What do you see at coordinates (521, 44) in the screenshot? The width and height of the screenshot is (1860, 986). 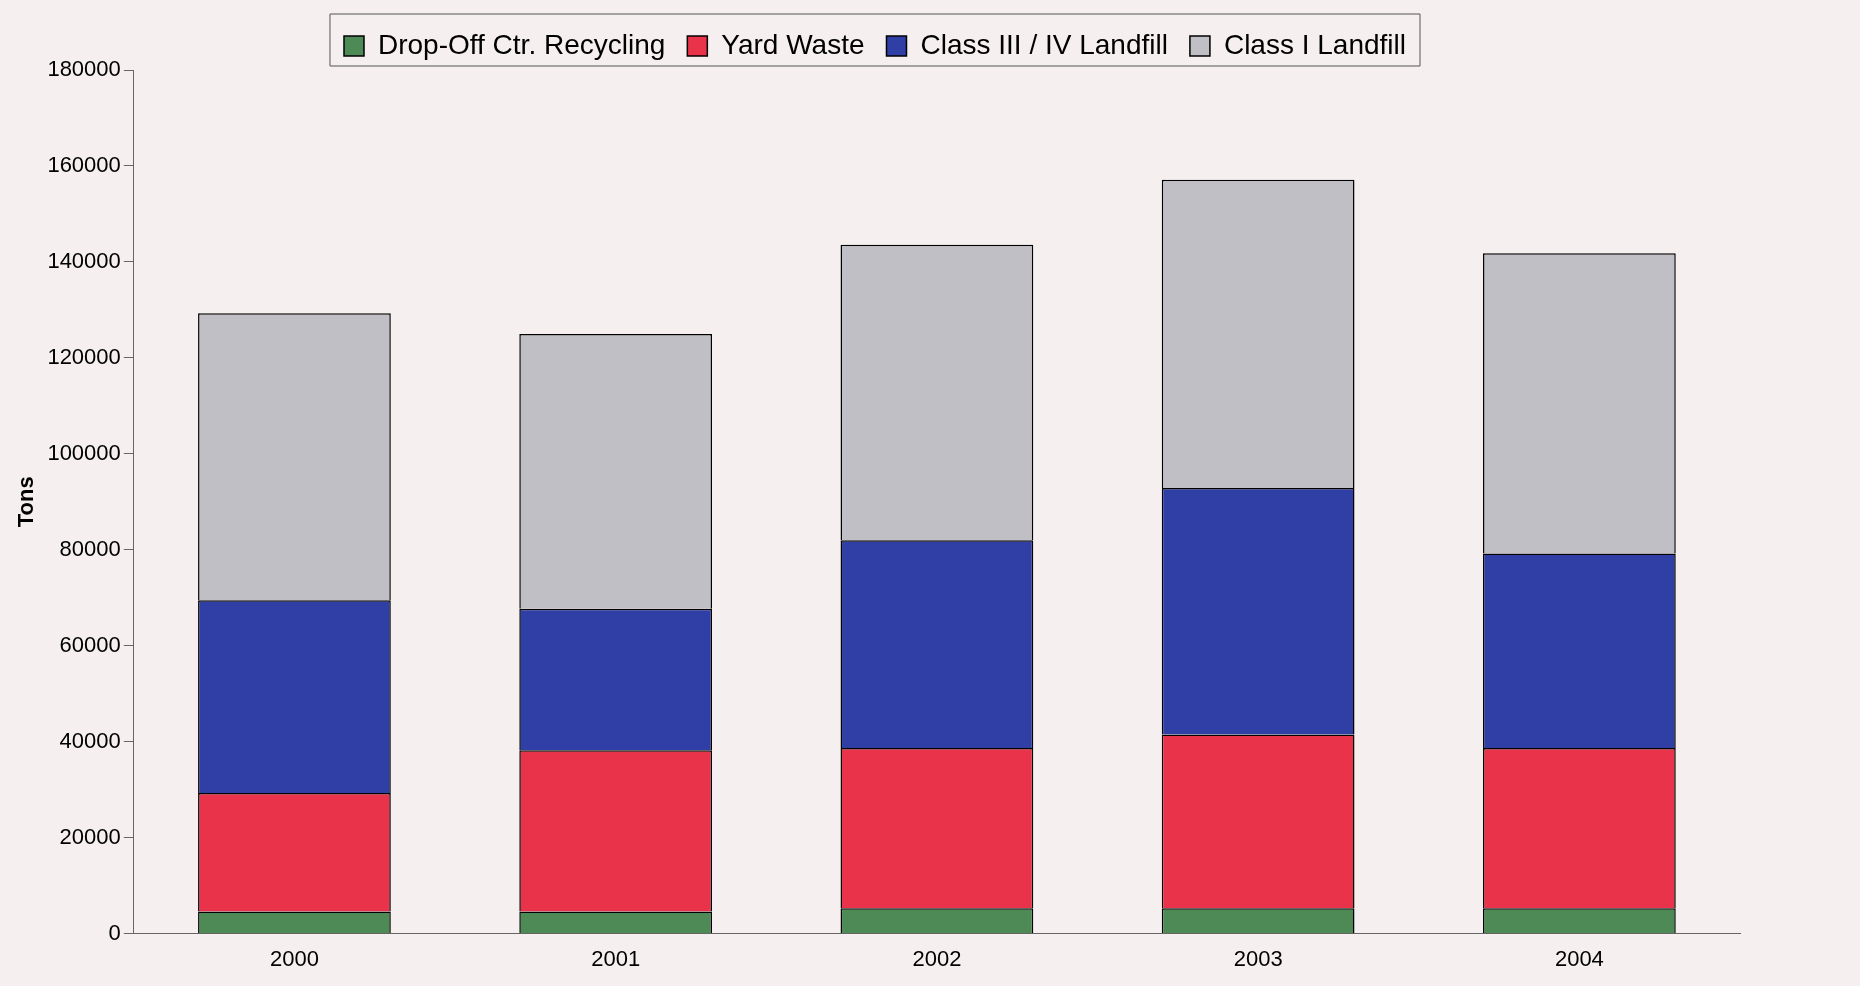 I see `legend-label: Drop-Off Ctr. Recycling` at bounding box center [521, 44].